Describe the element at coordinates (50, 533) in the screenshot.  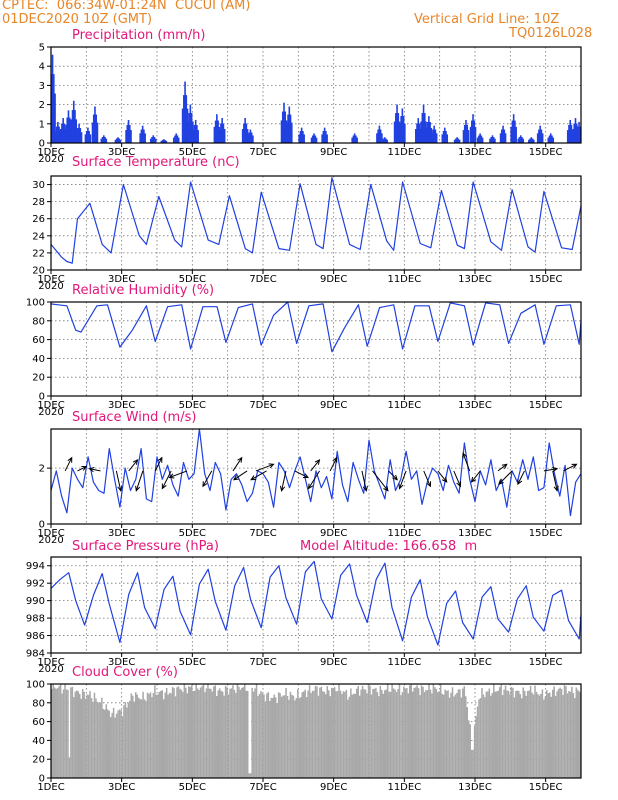
I see `x-tick-label: 1DEC` at that location.